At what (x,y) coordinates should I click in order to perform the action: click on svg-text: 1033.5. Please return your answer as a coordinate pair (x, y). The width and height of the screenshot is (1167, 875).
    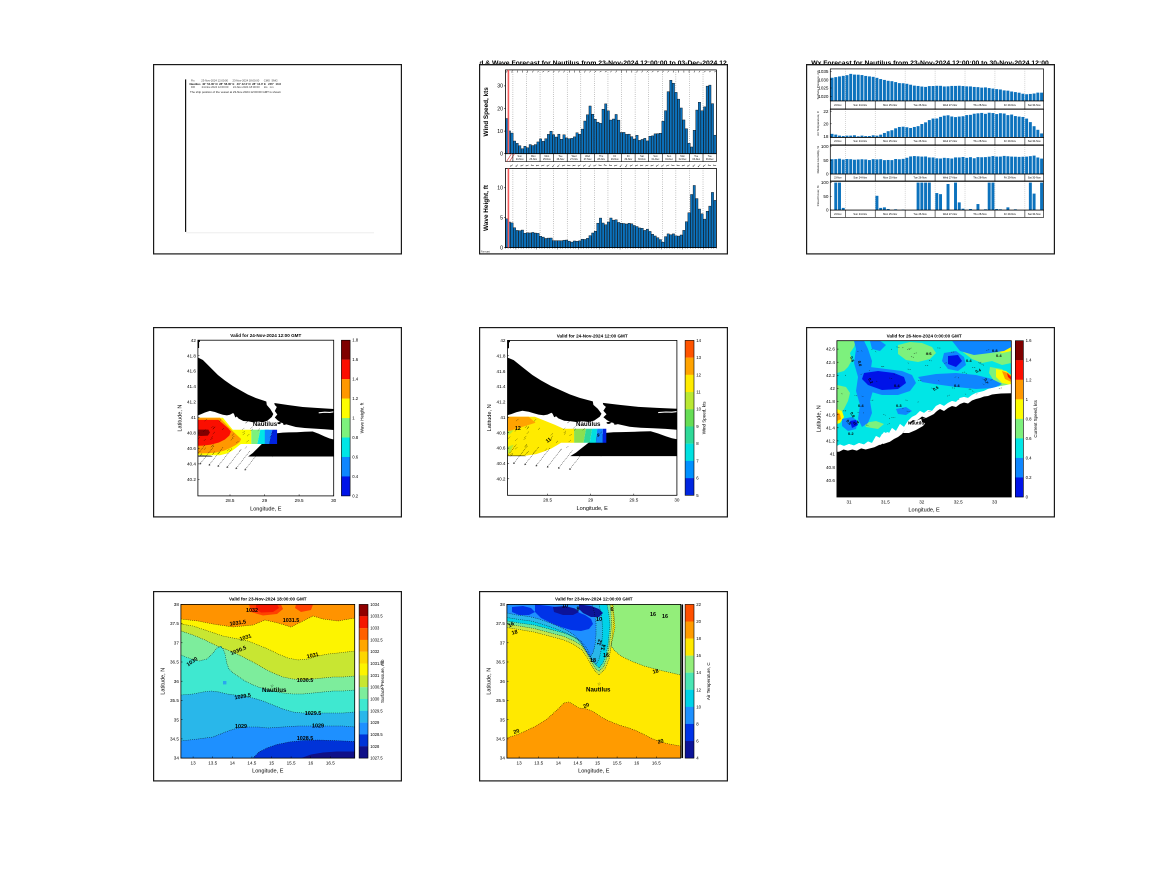
    Looking at the image, I should click on (376, 615).